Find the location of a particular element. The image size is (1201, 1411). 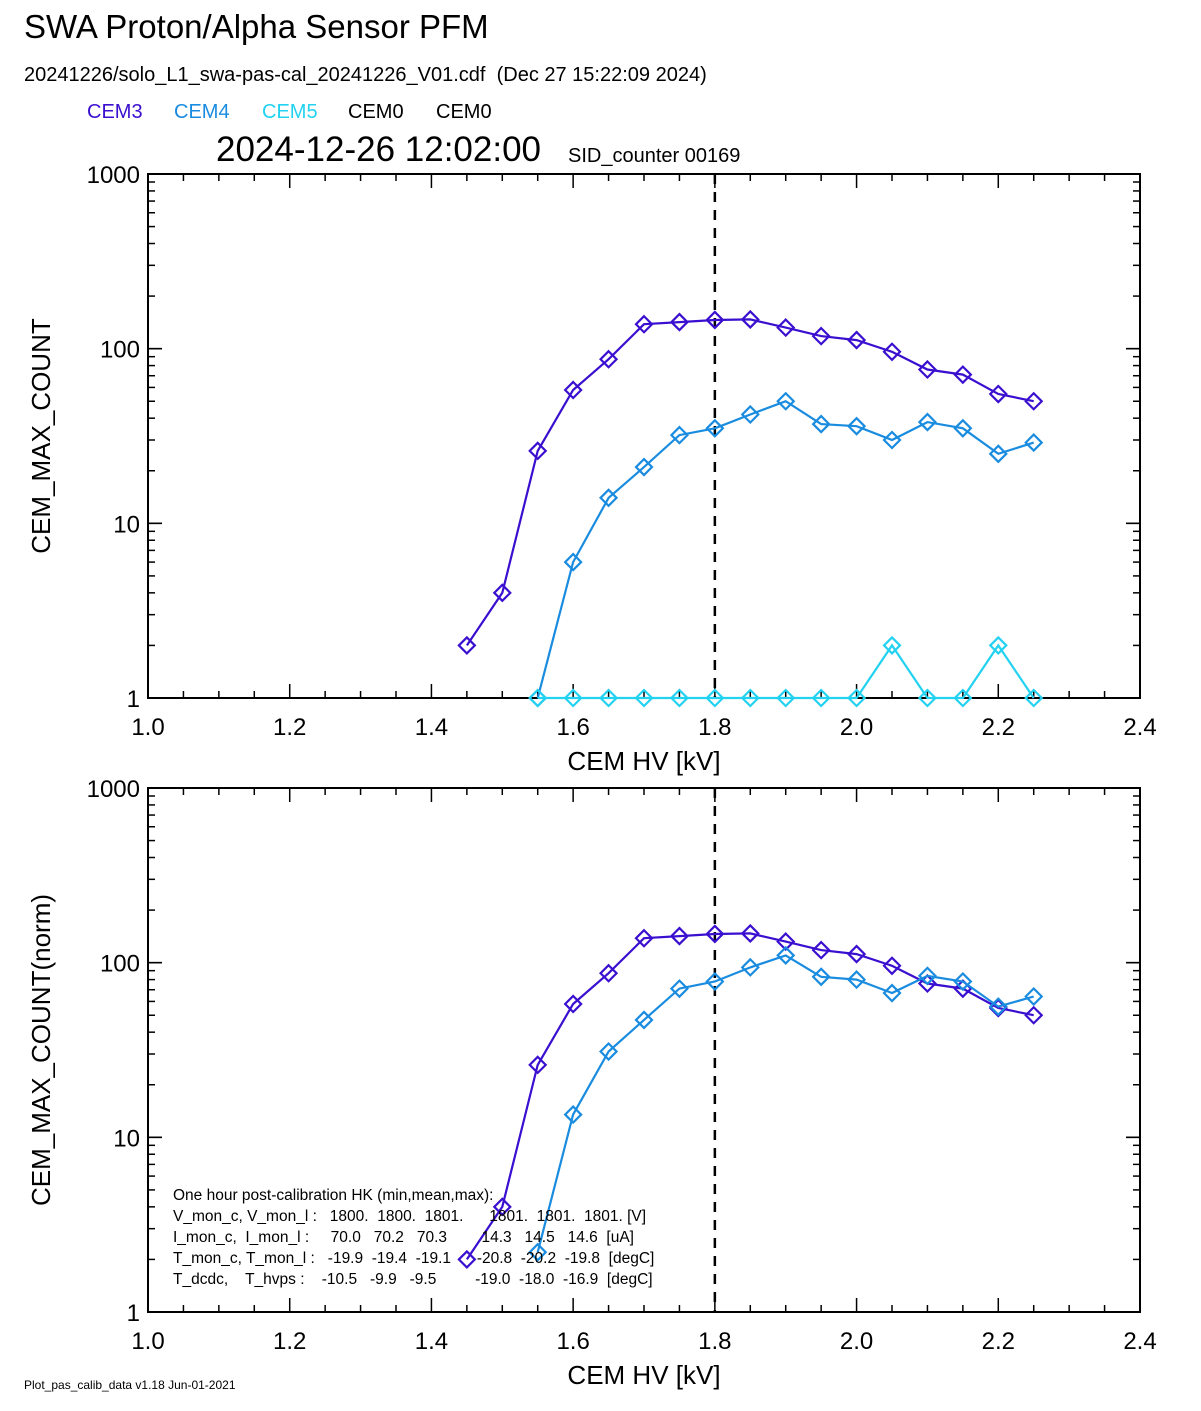

y-tick-label: 100 is located at coordinates (120, 350).